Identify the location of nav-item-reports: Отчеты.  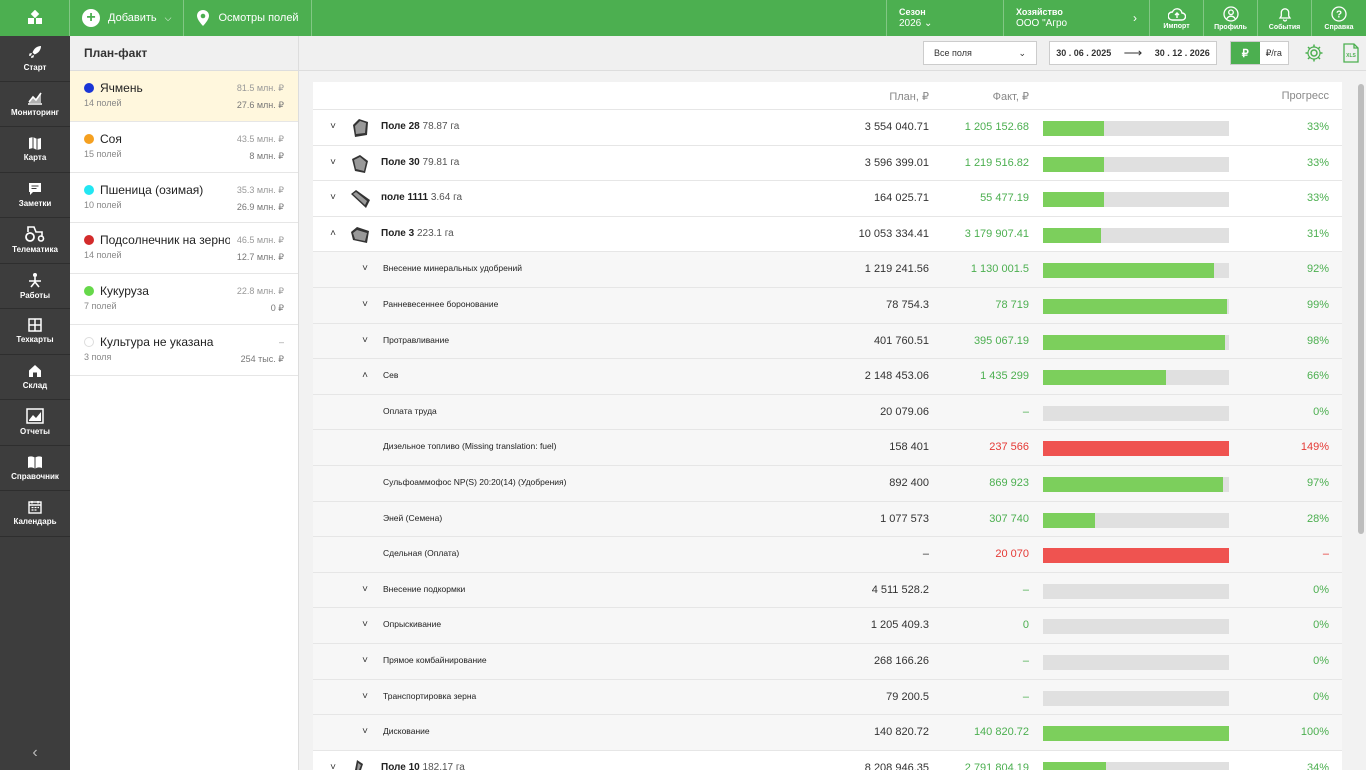
(35, 423).